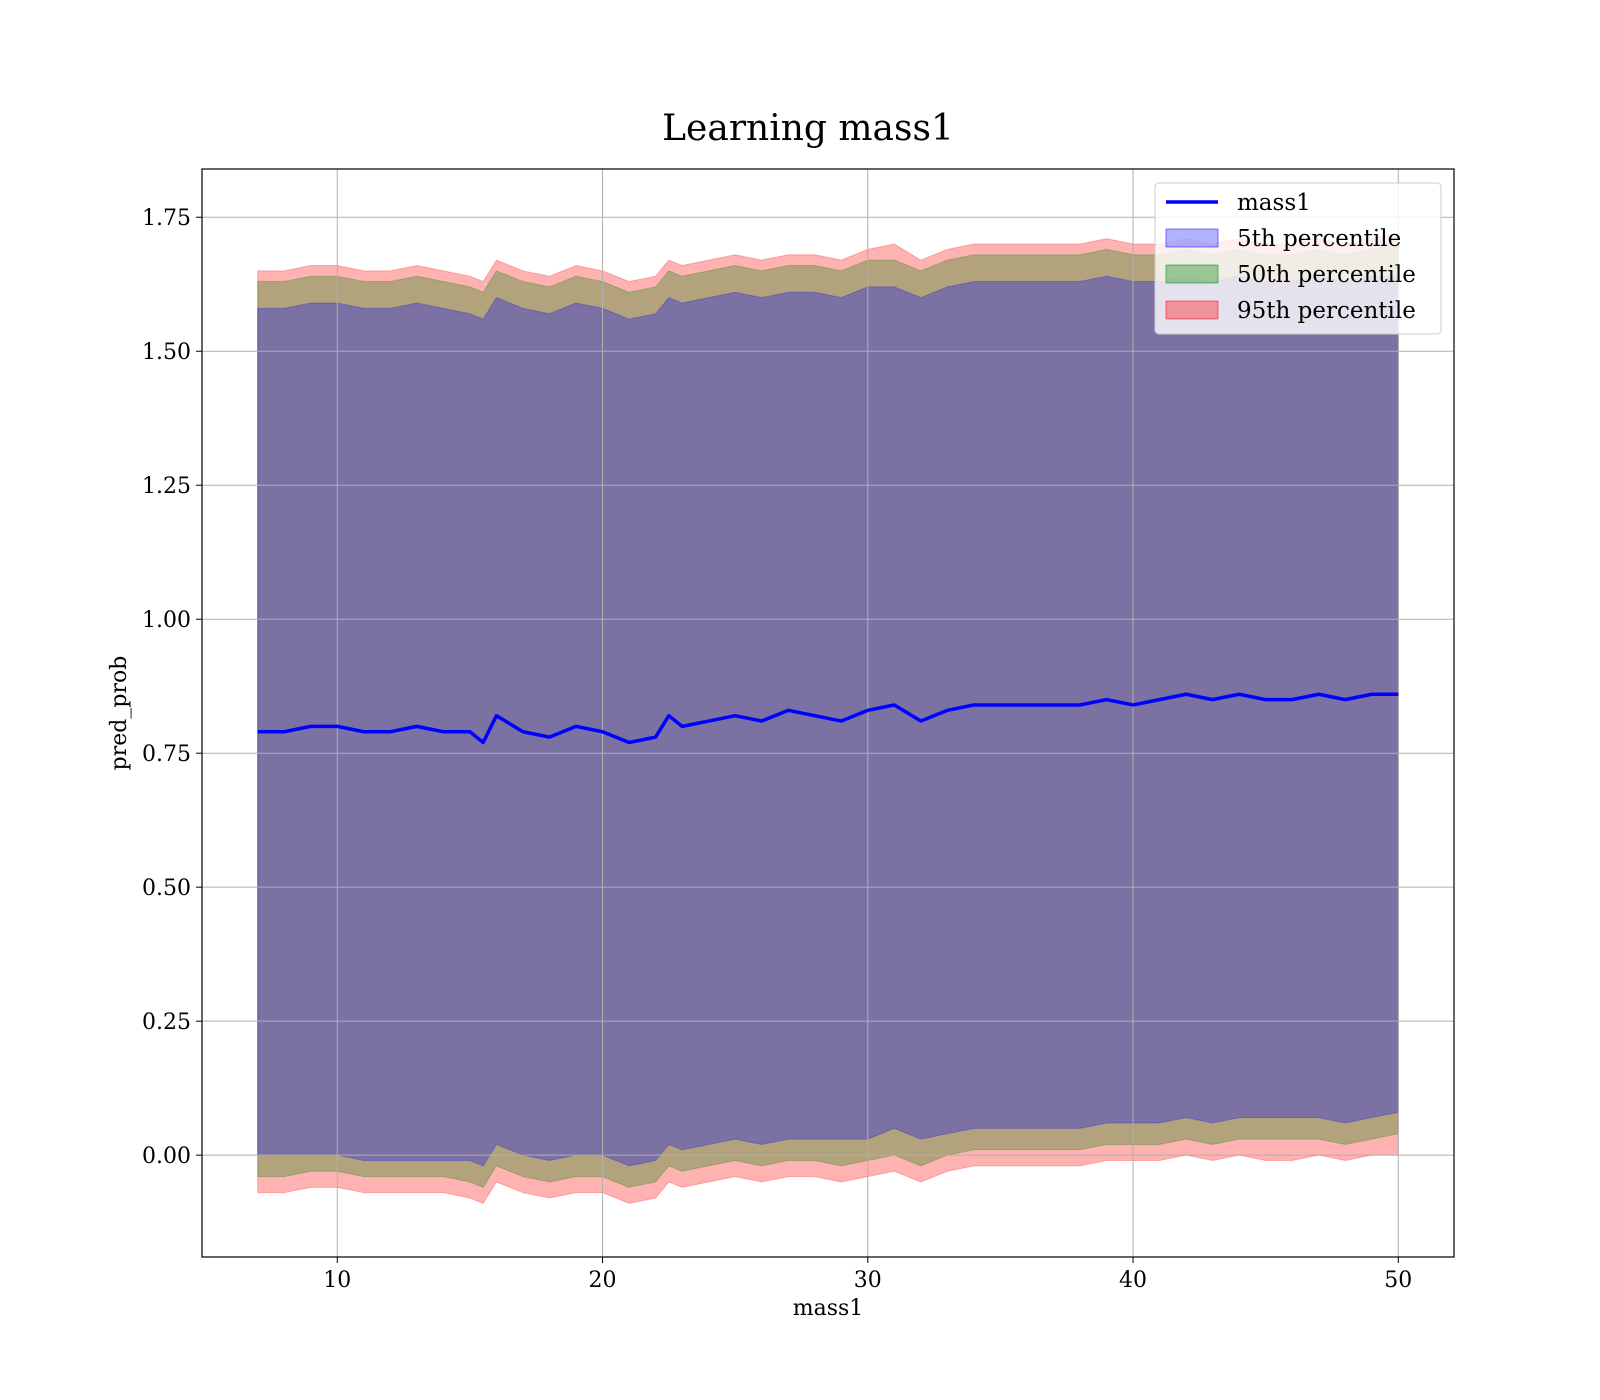 The height and width of the screenshot is (1400, 1600). Describe the element at coordinates (868, 1280) in the screenshot. I see `x-tick-label: 30` at that location.